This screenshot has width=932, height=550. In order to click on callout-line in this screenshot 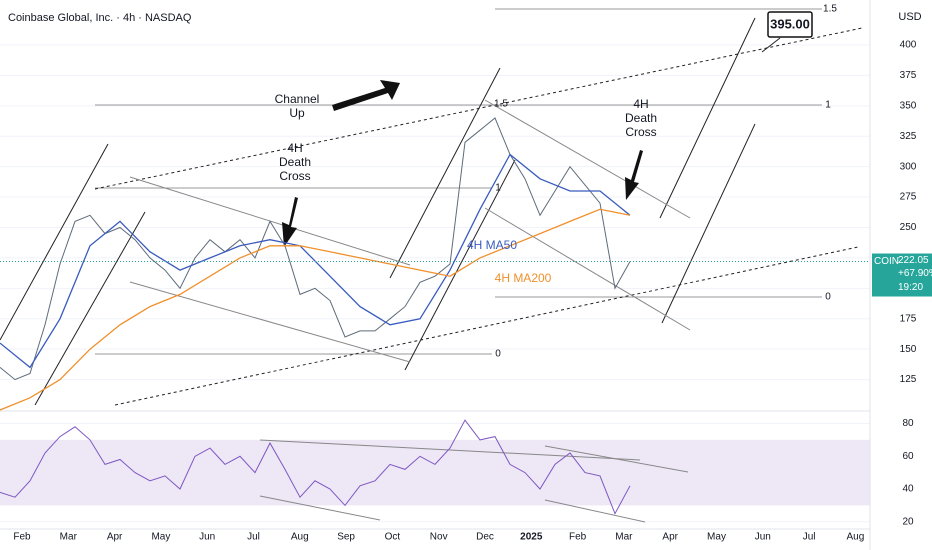, I will do `click(771, 45)`.